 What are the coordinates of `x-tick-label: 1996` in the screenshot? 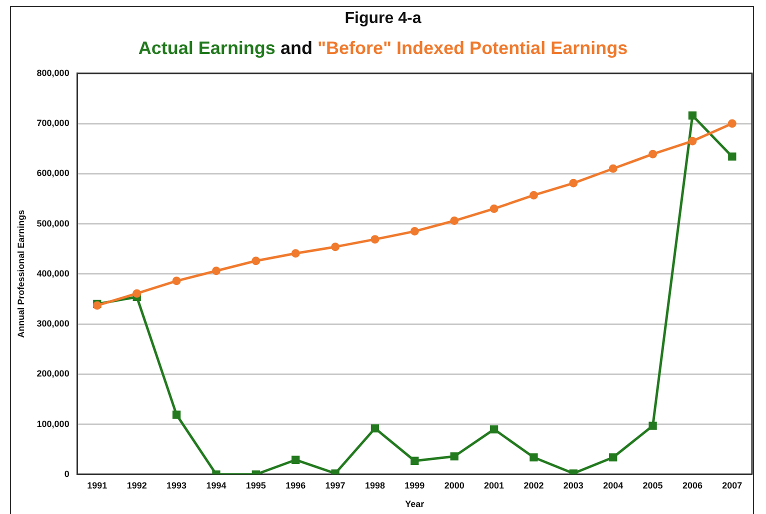 It's located at (296, 485).